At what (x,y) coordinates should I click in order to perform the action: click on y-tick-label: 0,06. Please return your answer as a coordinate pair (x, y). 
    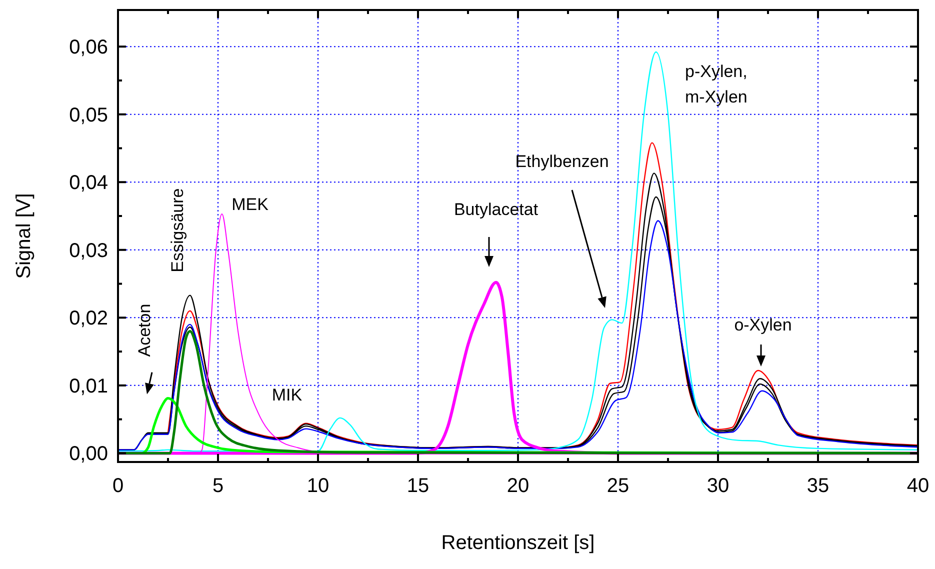
    Looking at the image, I should click on (88, 47).